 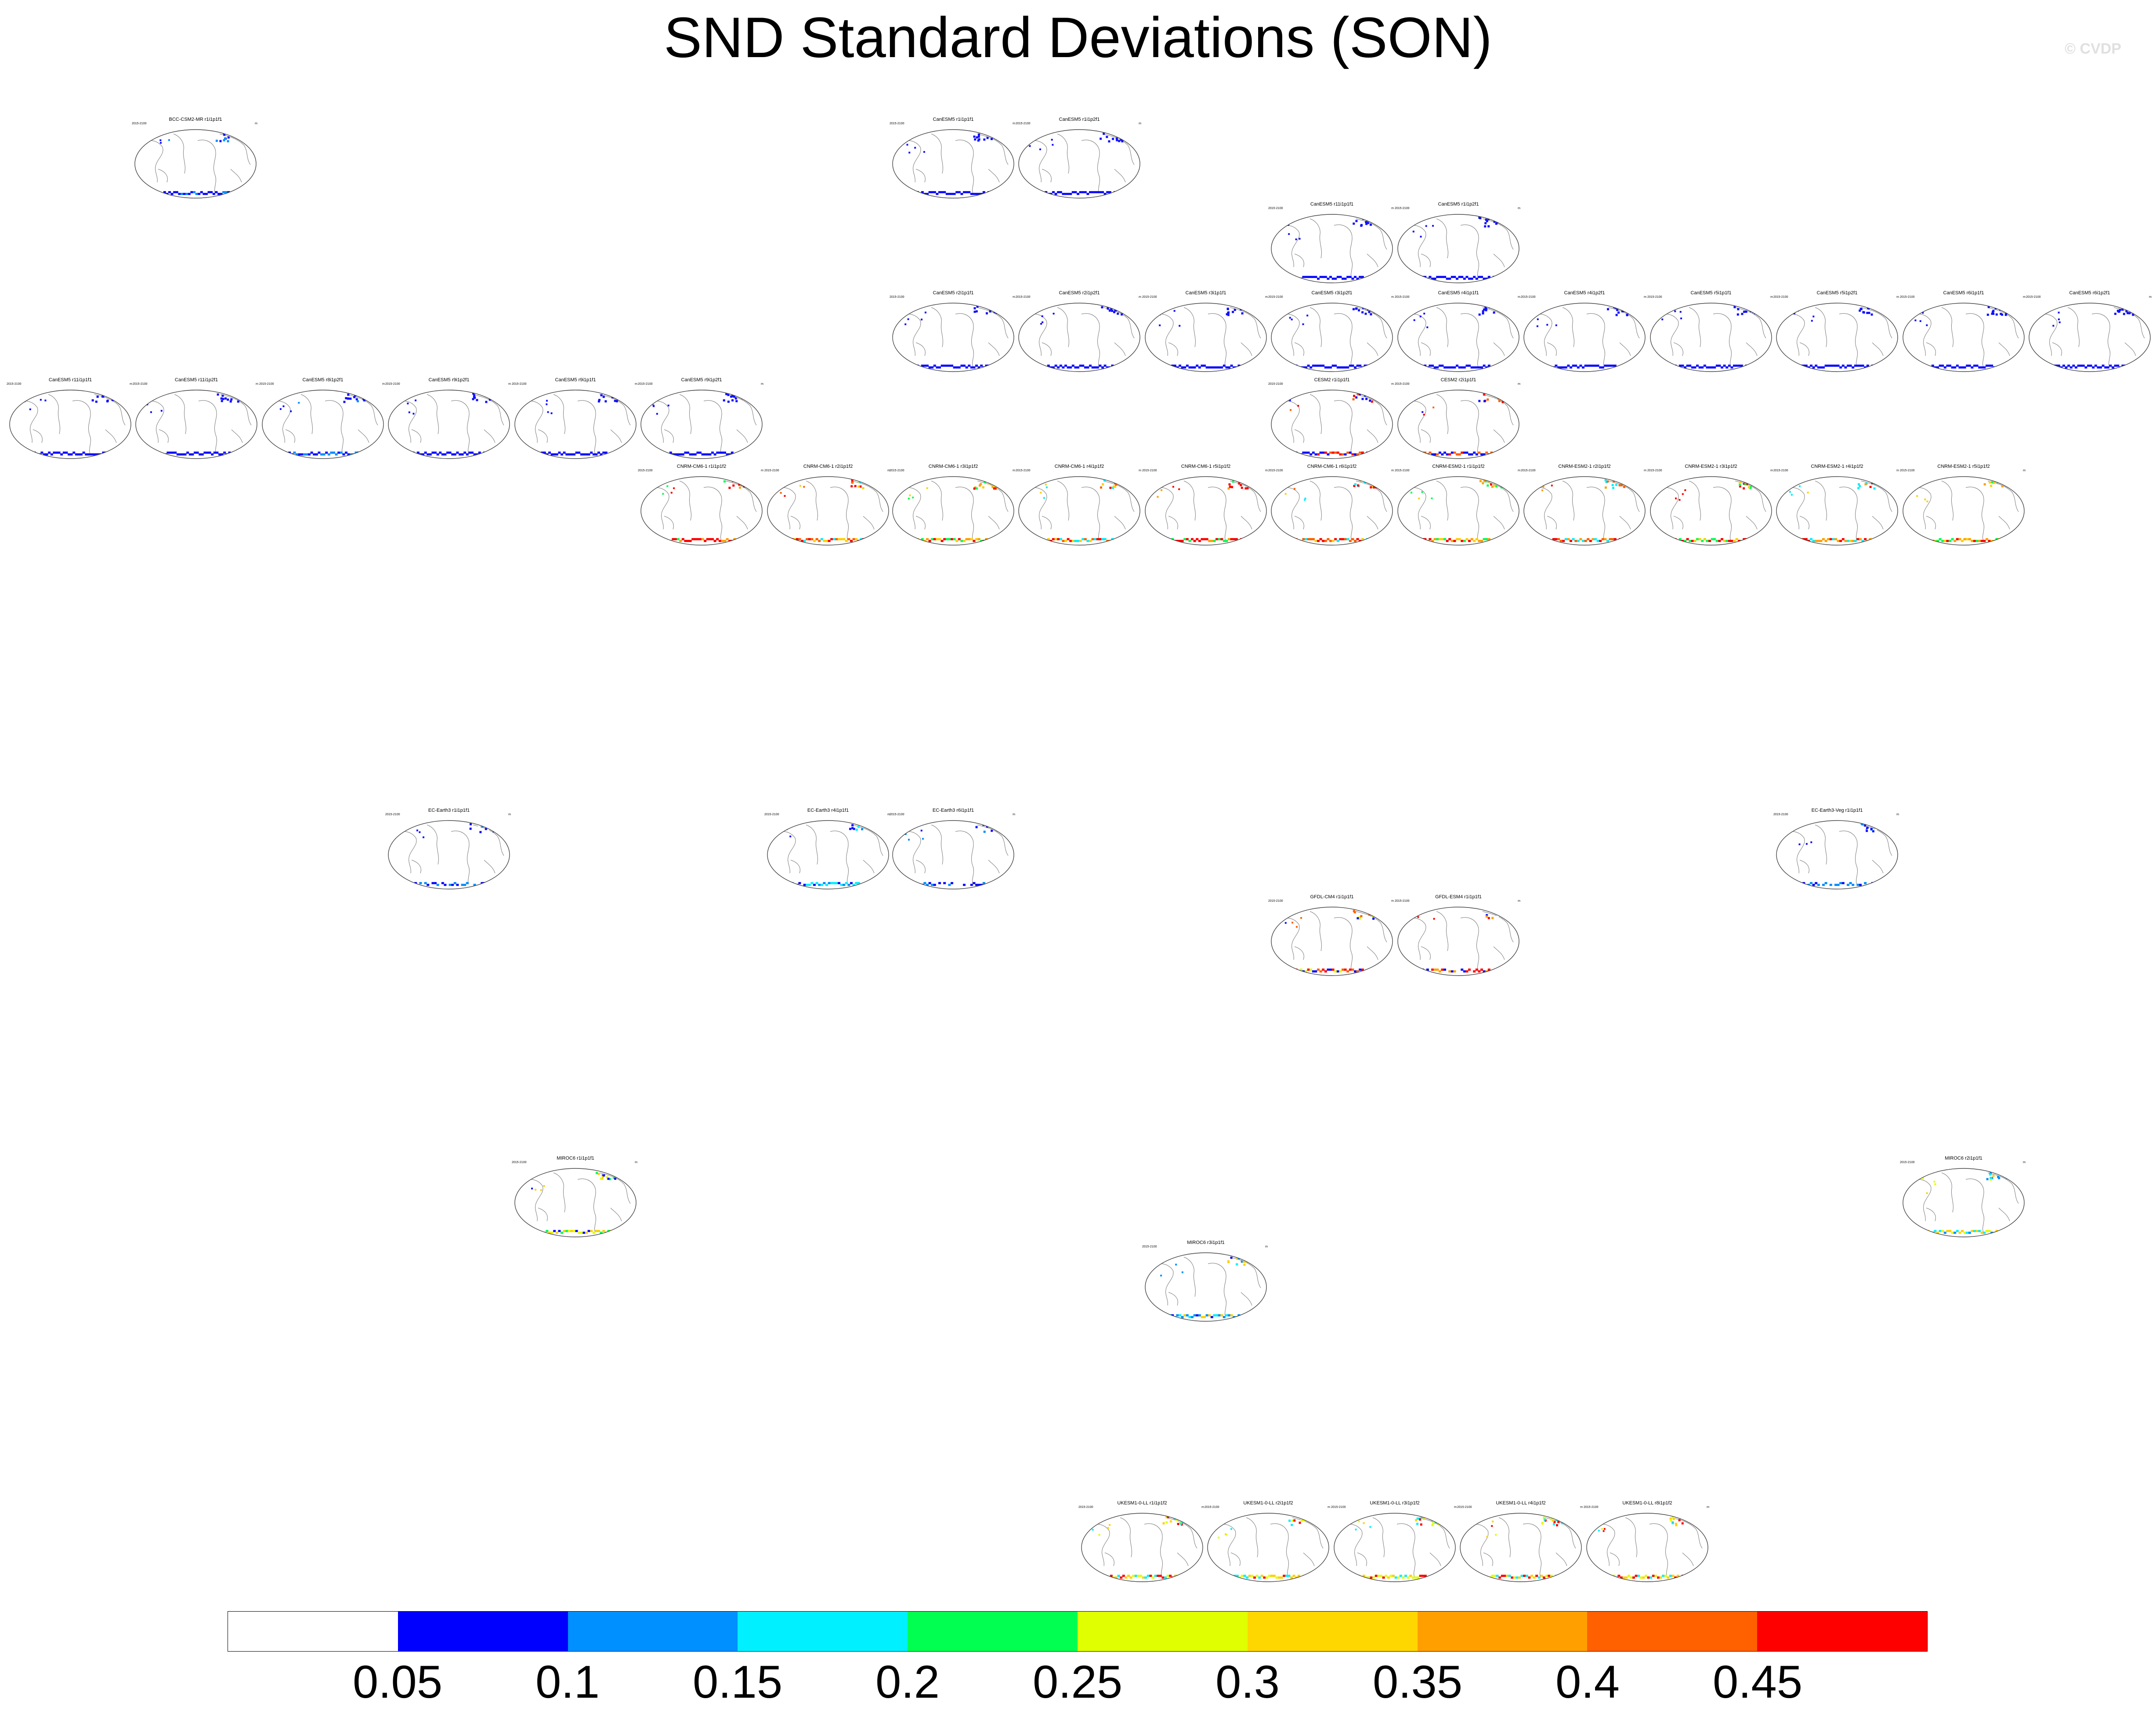 I want to click on page-title: SND Standard Deviations (SON), so click(x=1078, y=37).